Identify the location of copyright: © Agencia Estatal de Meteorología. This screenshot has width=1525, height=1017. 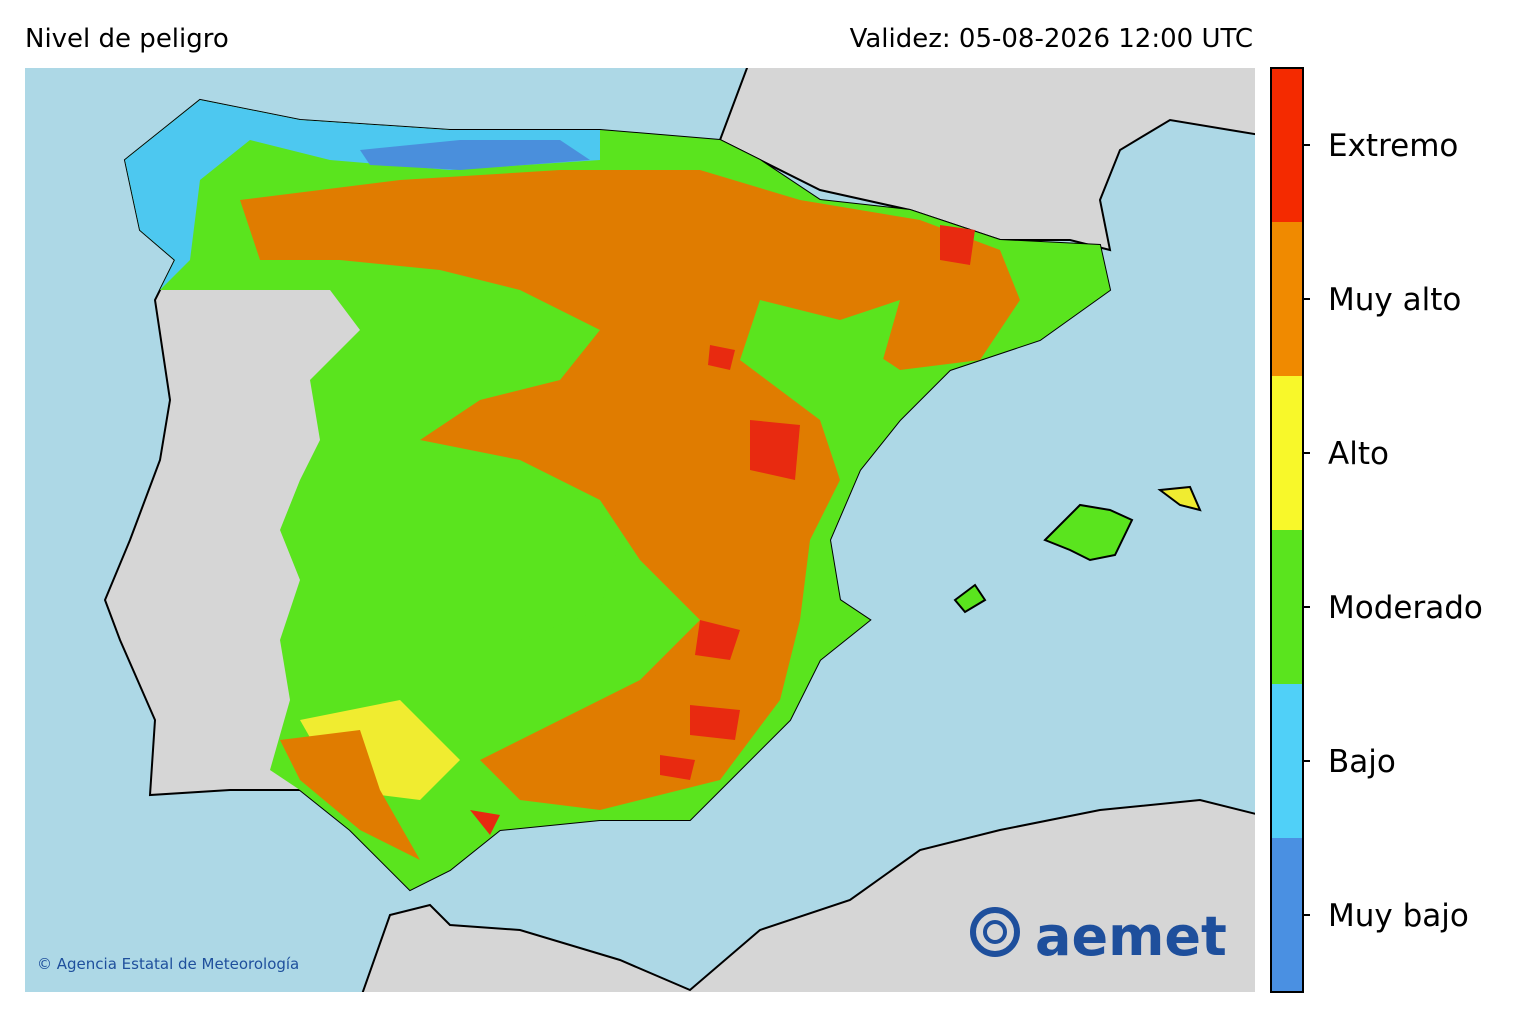
(168, 964).